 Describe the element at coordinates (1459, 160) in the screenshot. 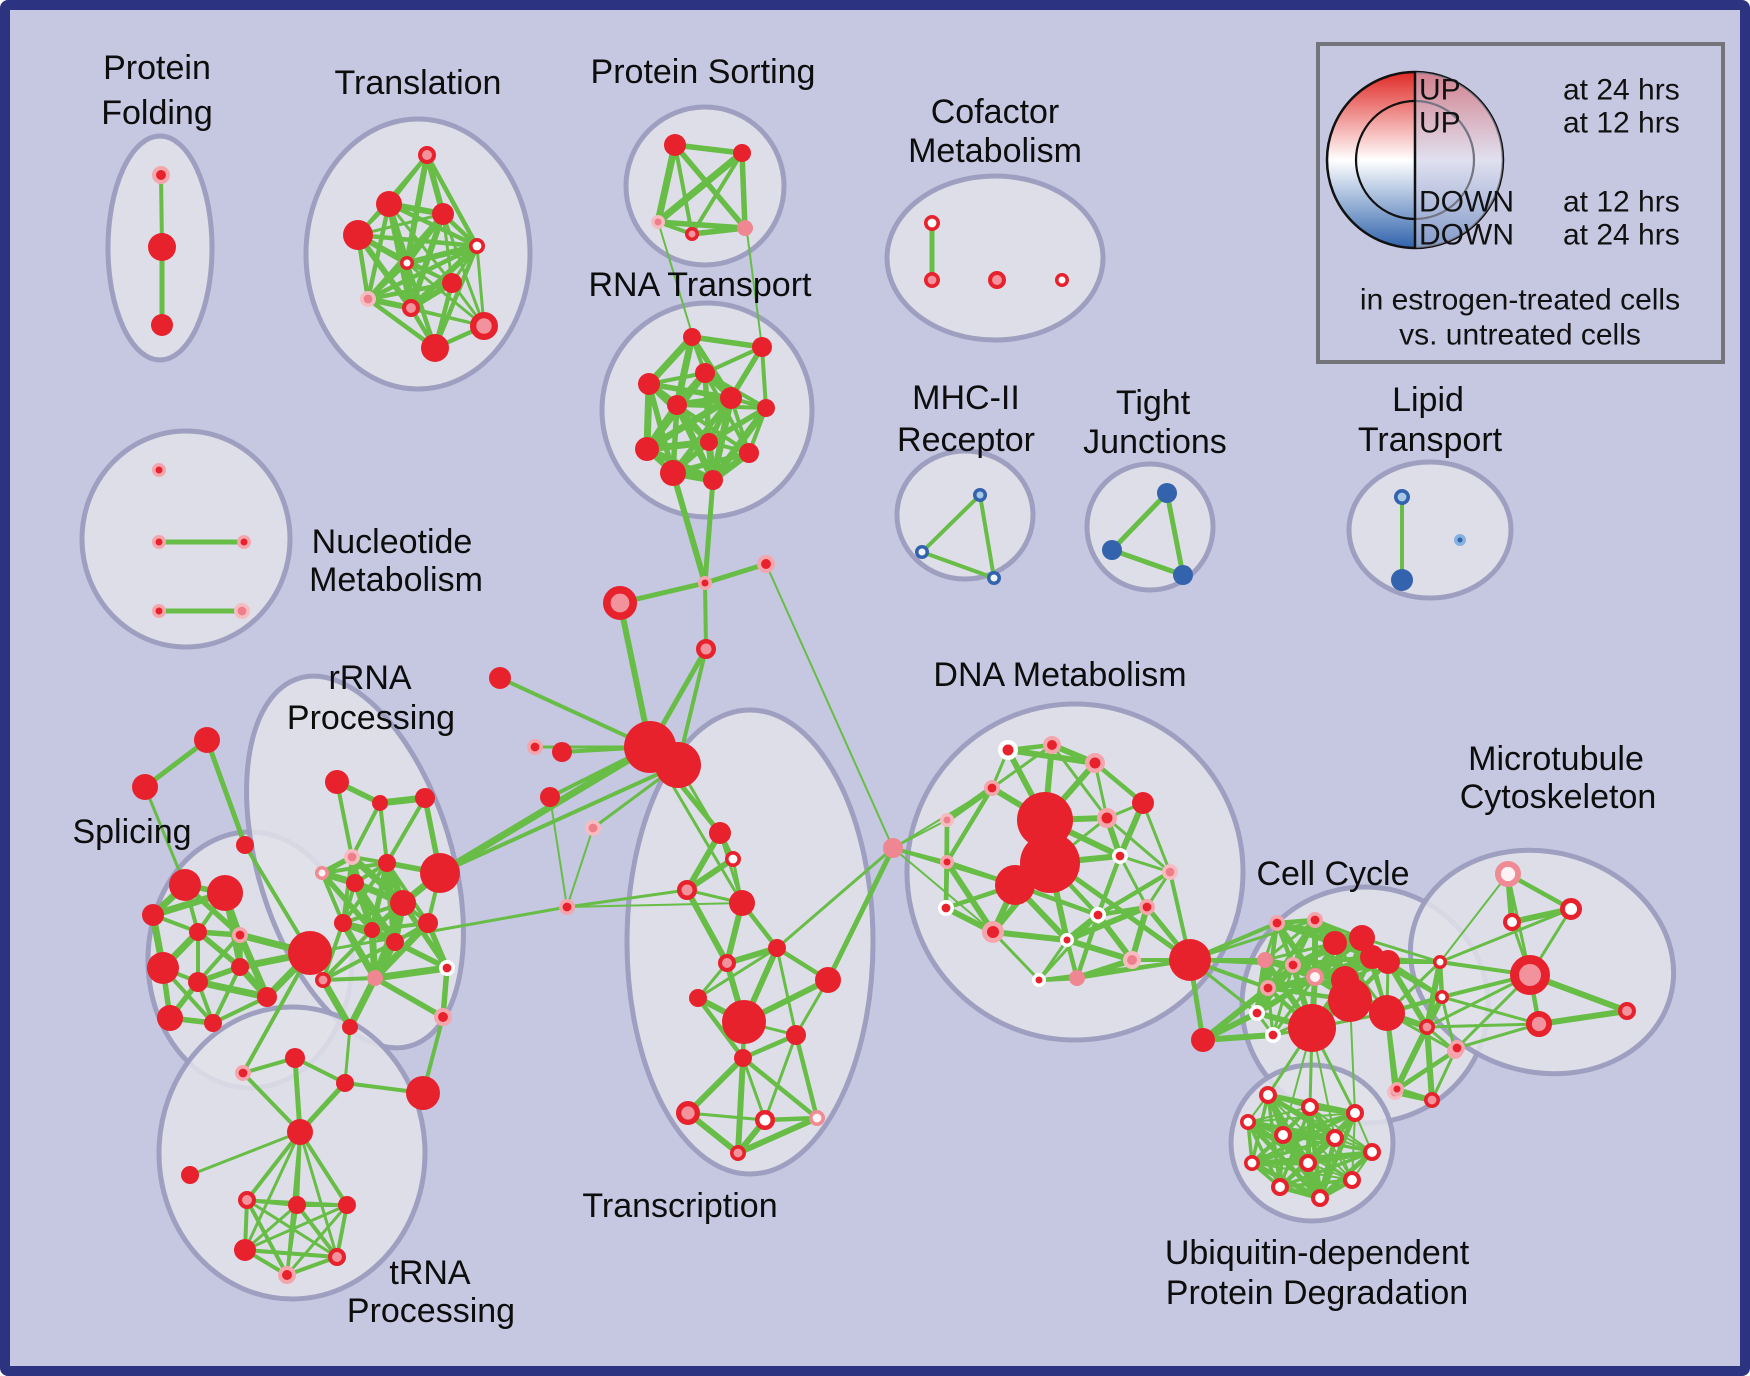

I see `legend-right-half-fade` at that location.